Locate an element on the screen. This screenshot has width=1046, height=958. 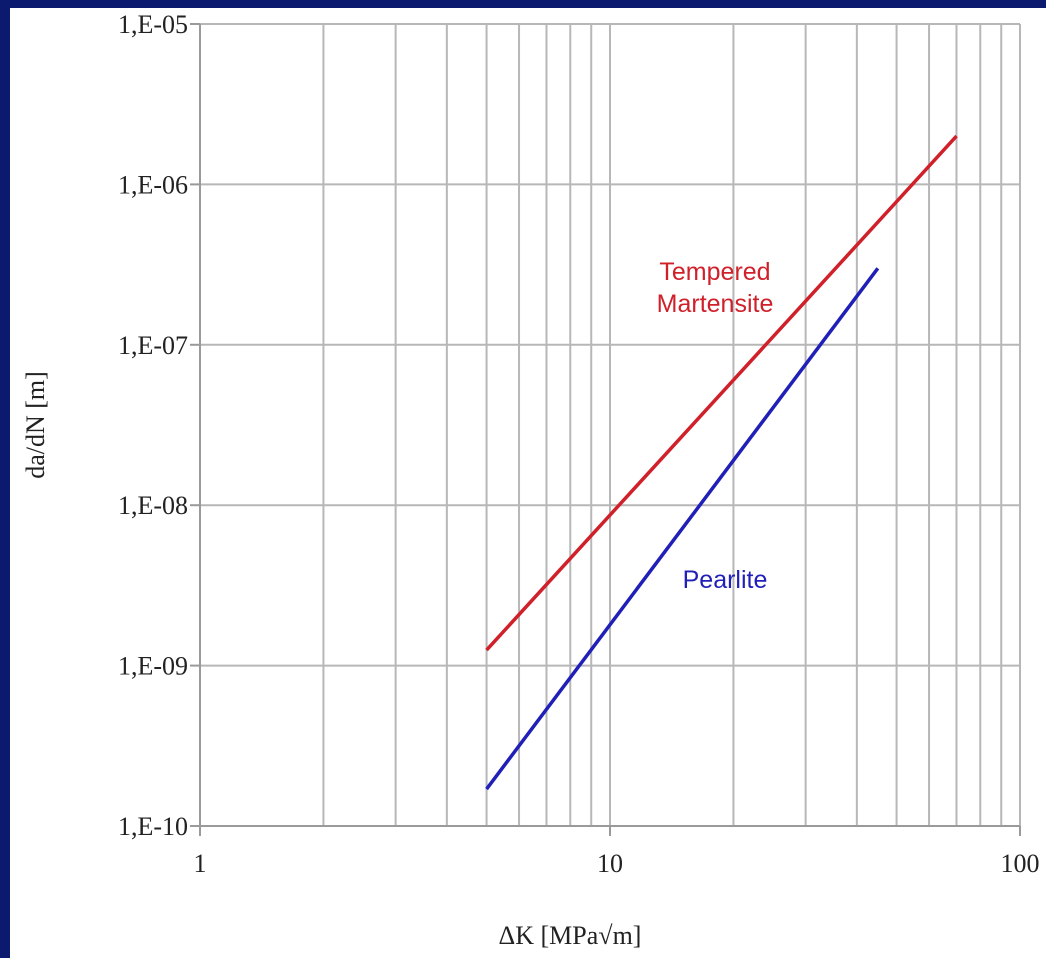
series-label-tempered-martensite: Tempered Martensite is located at coordinates (715, 288).